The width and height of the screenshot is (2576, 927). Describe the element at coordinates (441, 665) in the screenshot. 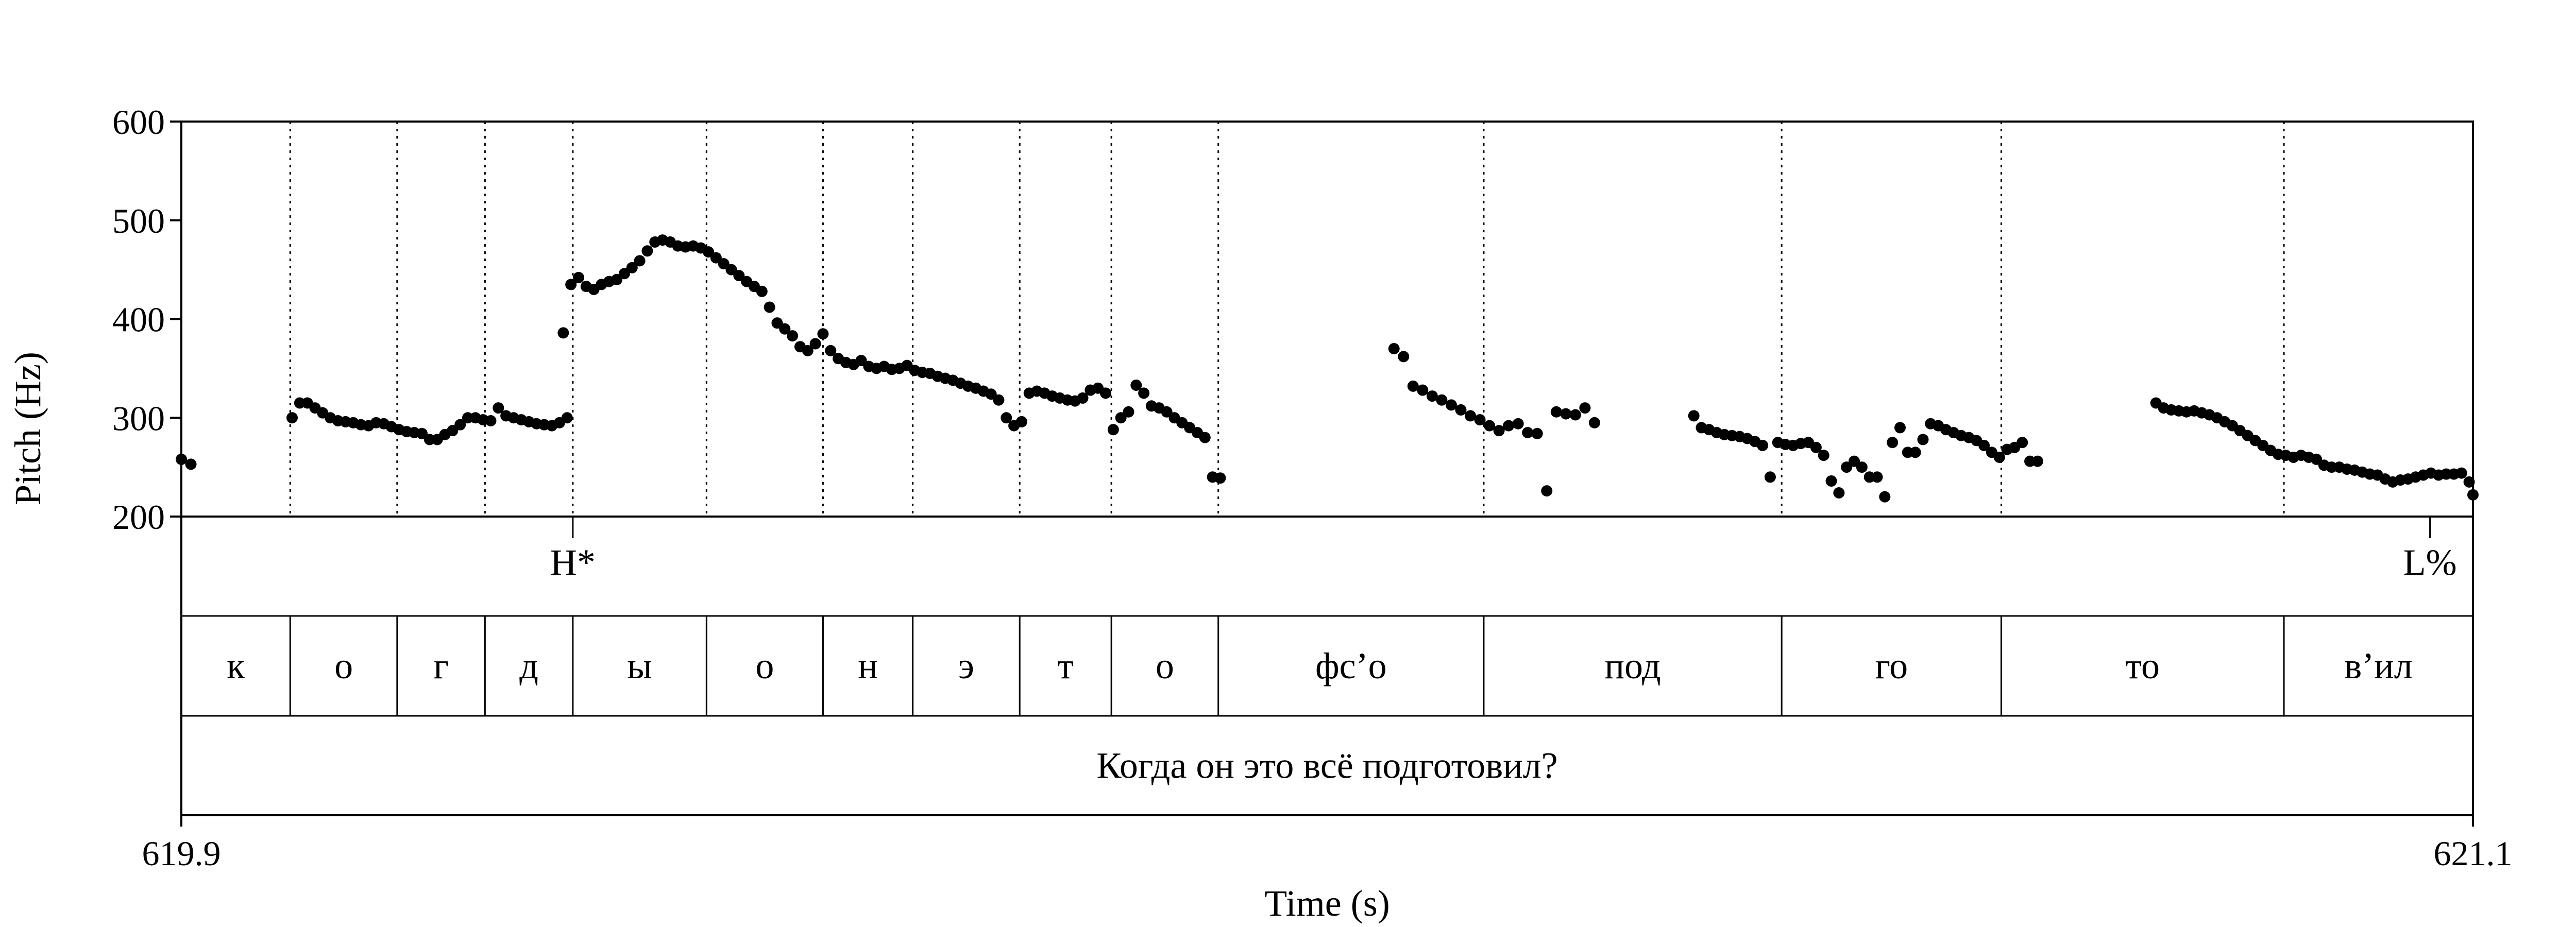

I see `segment-label: г` at that location.